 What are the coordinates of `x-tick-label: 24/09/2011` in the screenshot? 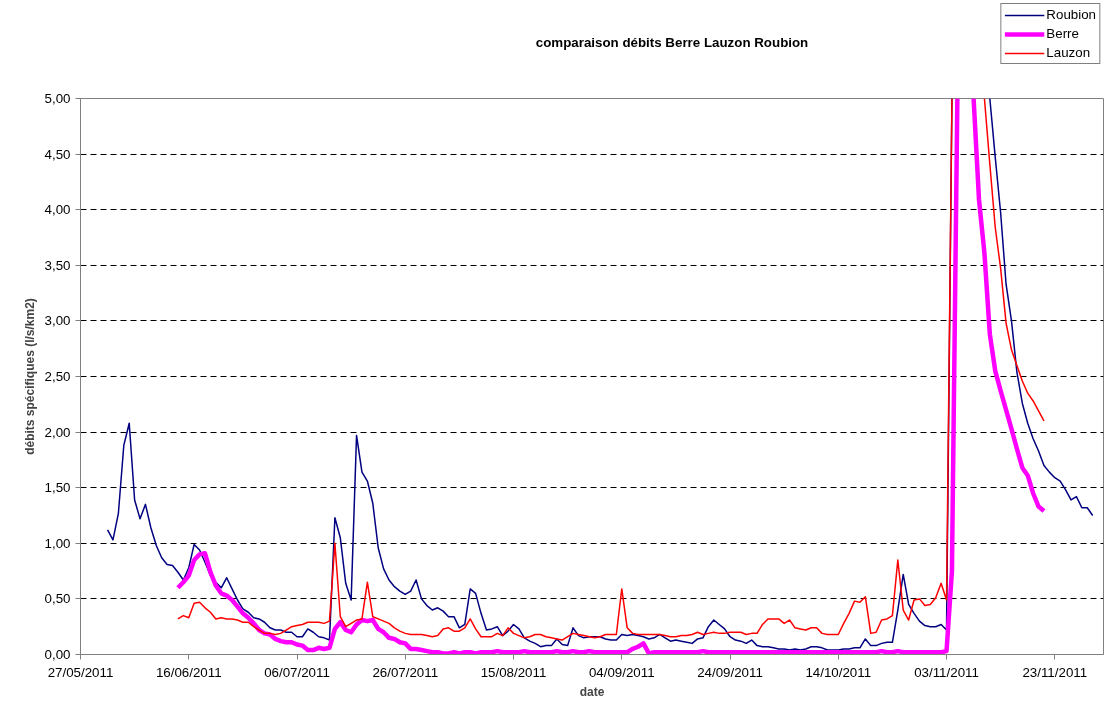 It's located at (730, 672).